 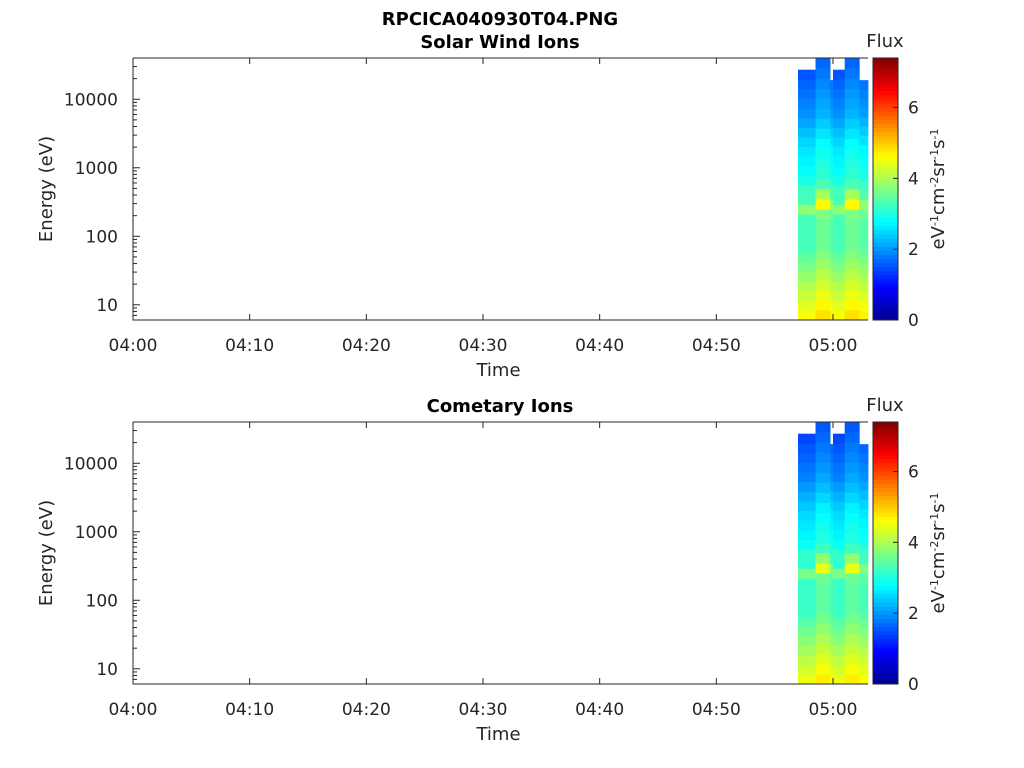 I want to click on x-tick-label: 04:20, so click(x=366, y=710).